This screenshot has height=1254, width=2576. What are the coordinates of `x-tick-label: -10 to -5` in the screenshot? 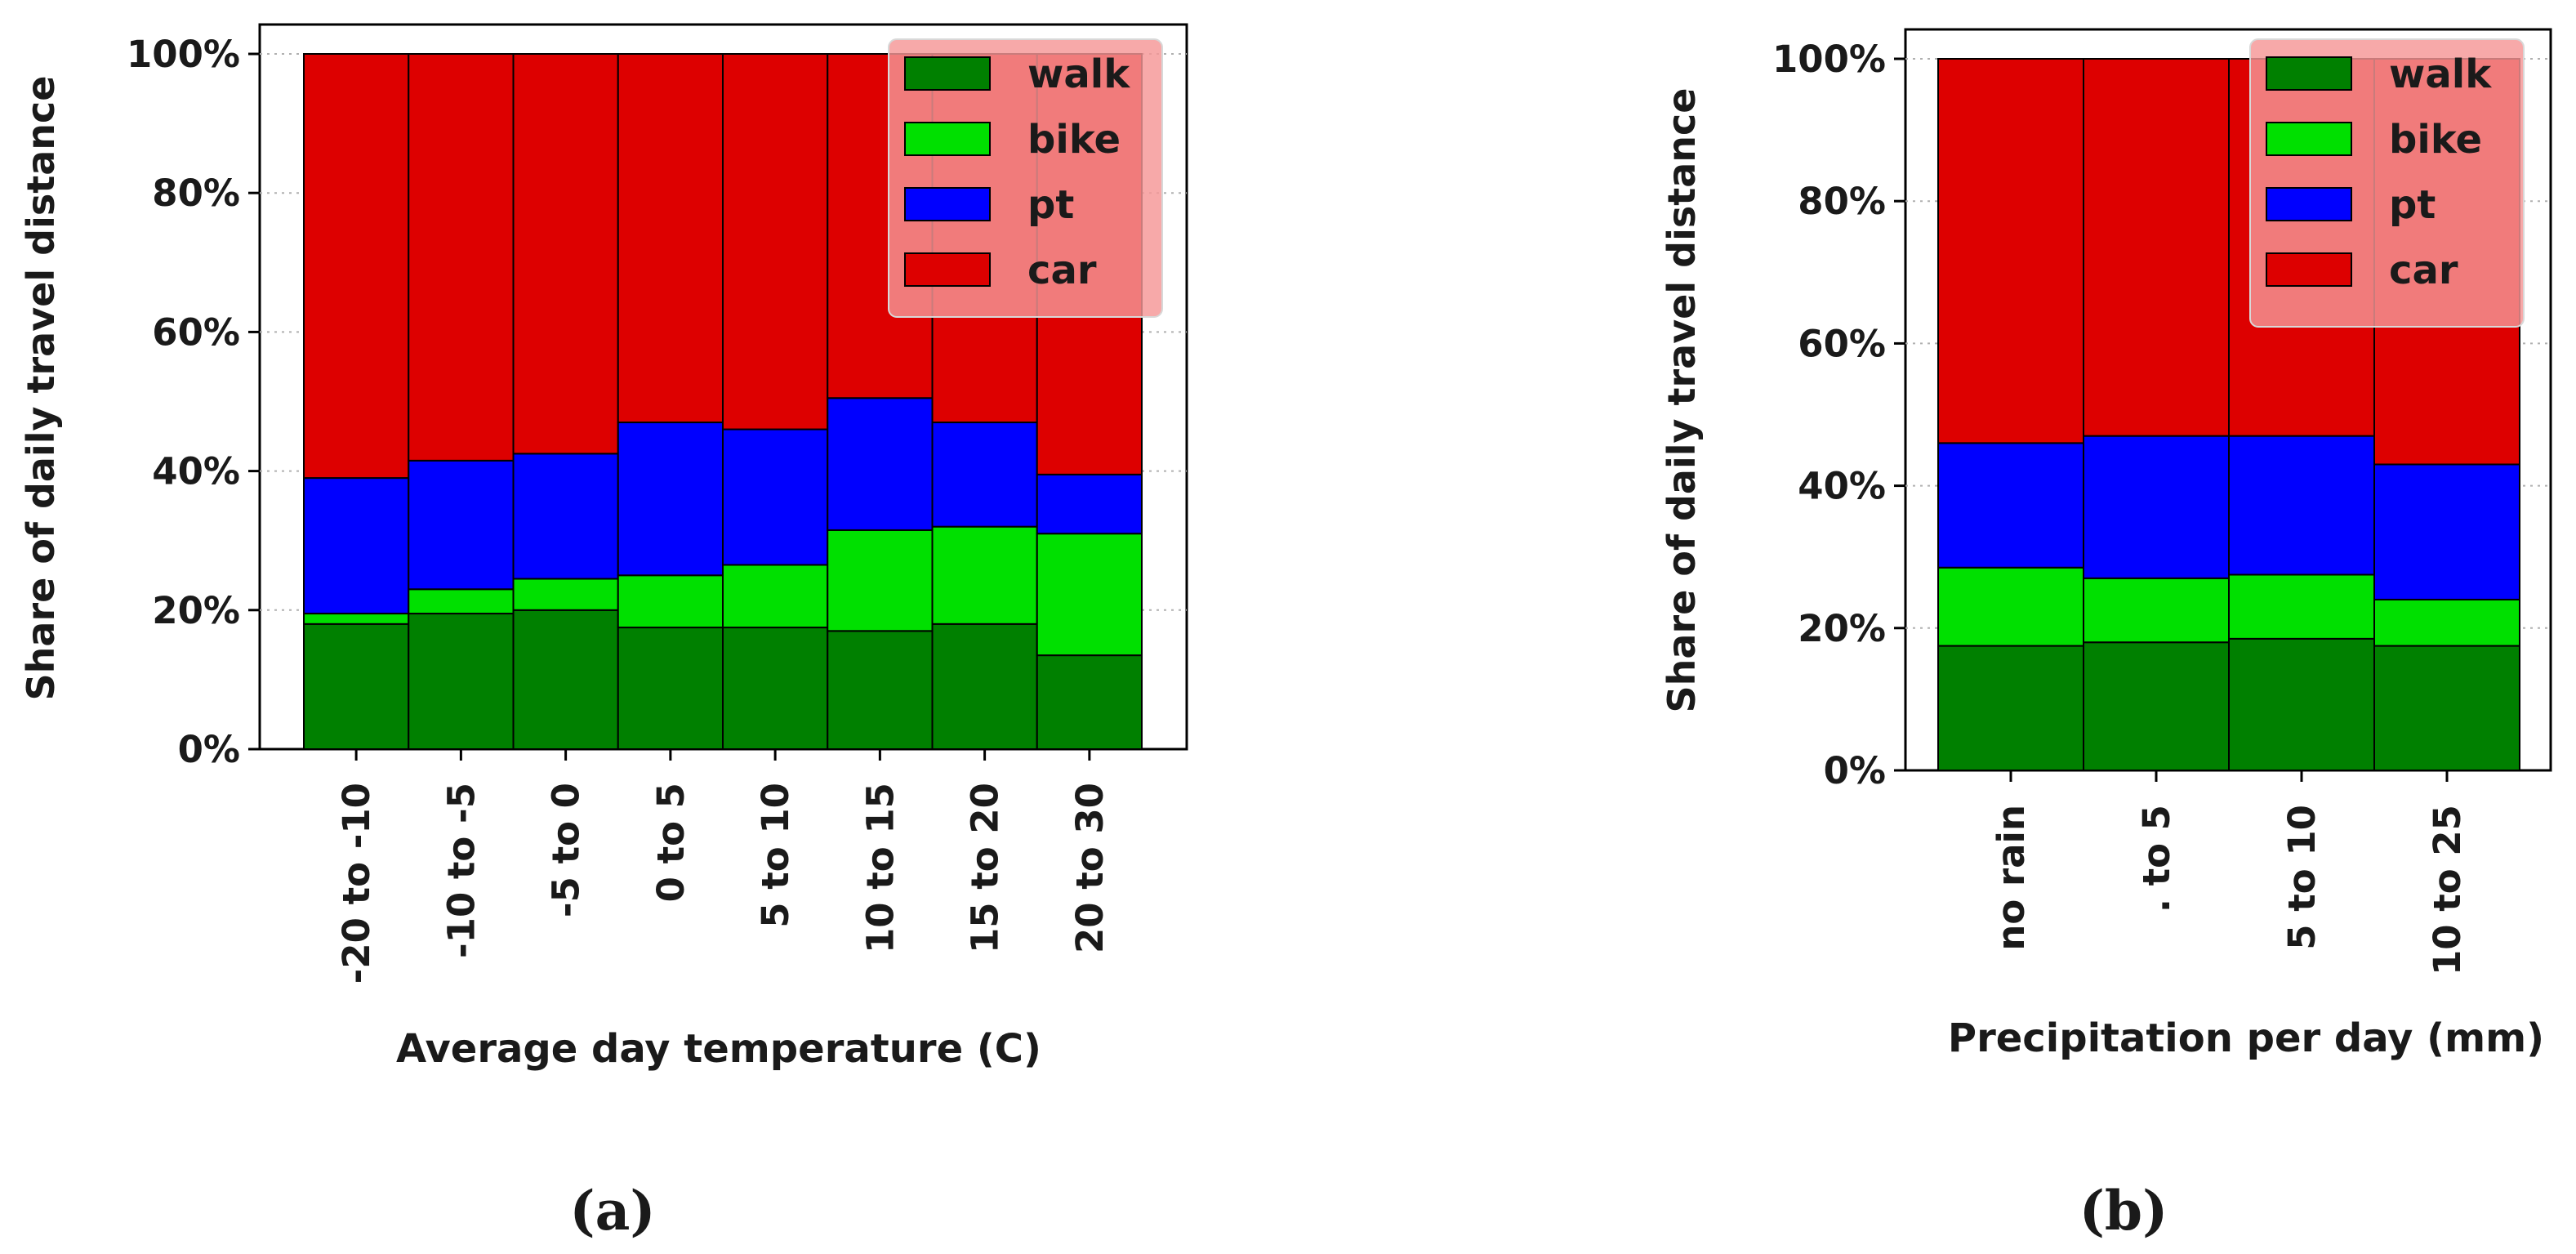 It's located at (461, 870).